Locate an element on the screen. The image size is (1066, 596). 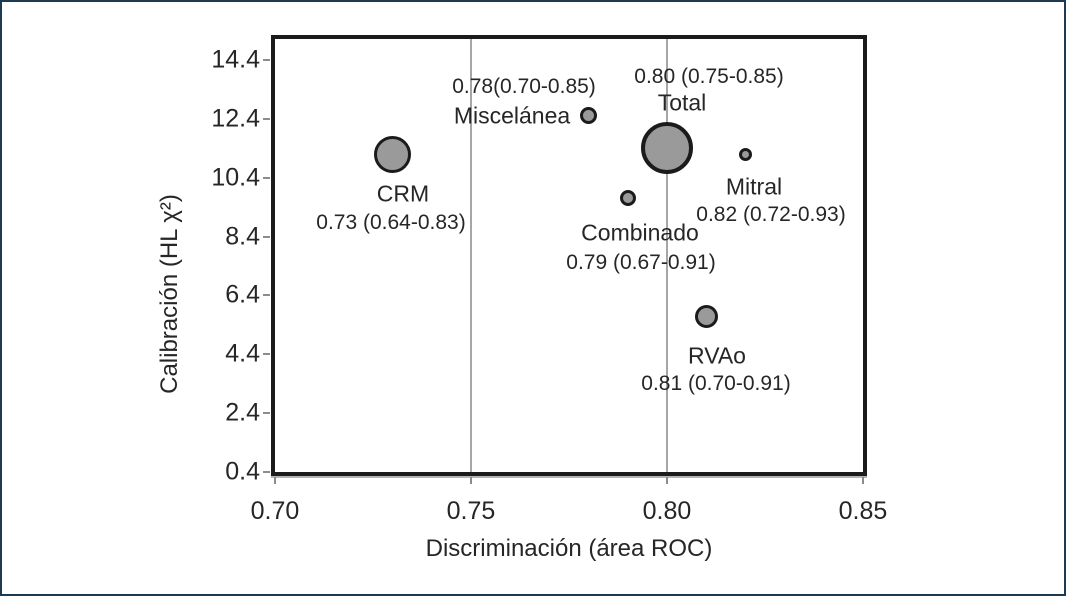
point-label-value: 0.79 (0.67-0.91) is located at coordinates (641, 262).